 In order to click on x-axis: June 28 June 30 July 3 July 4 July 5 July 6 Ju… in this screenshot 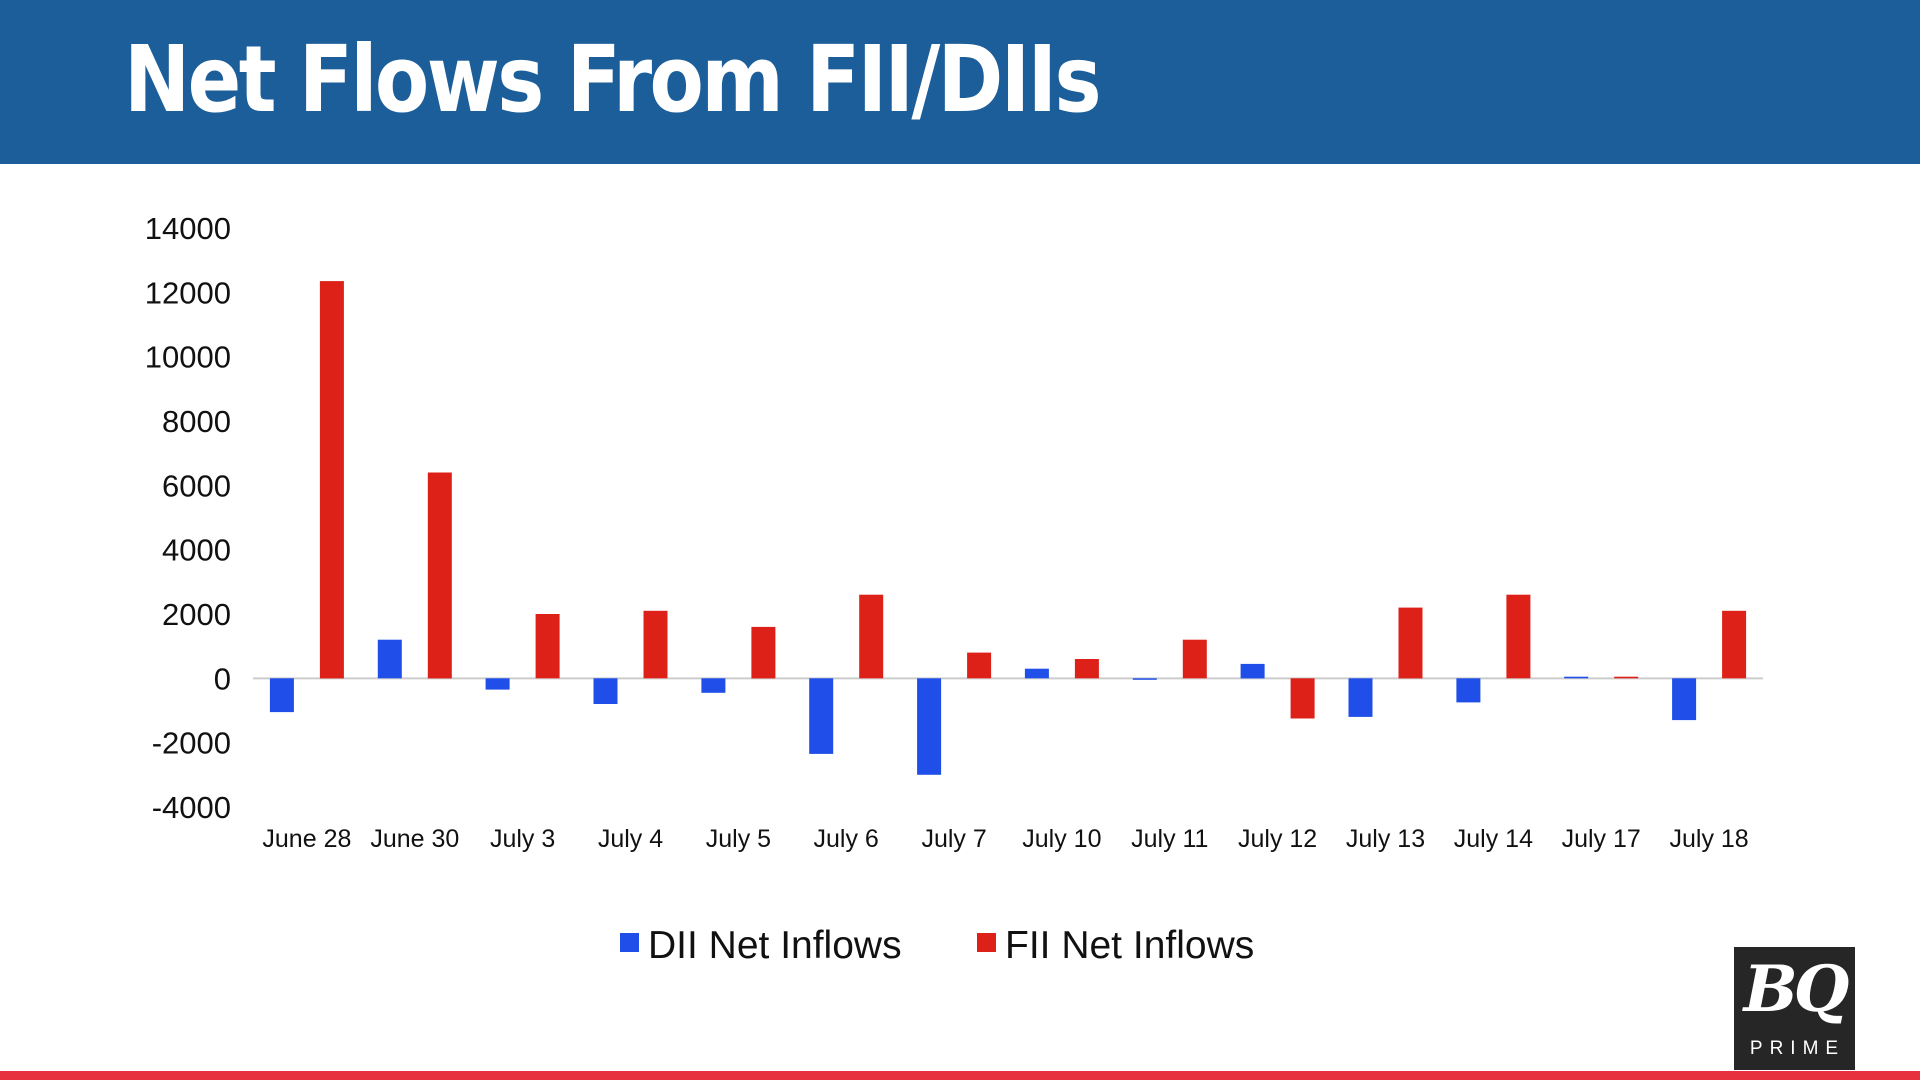, I will do `click(1005, 839)`.